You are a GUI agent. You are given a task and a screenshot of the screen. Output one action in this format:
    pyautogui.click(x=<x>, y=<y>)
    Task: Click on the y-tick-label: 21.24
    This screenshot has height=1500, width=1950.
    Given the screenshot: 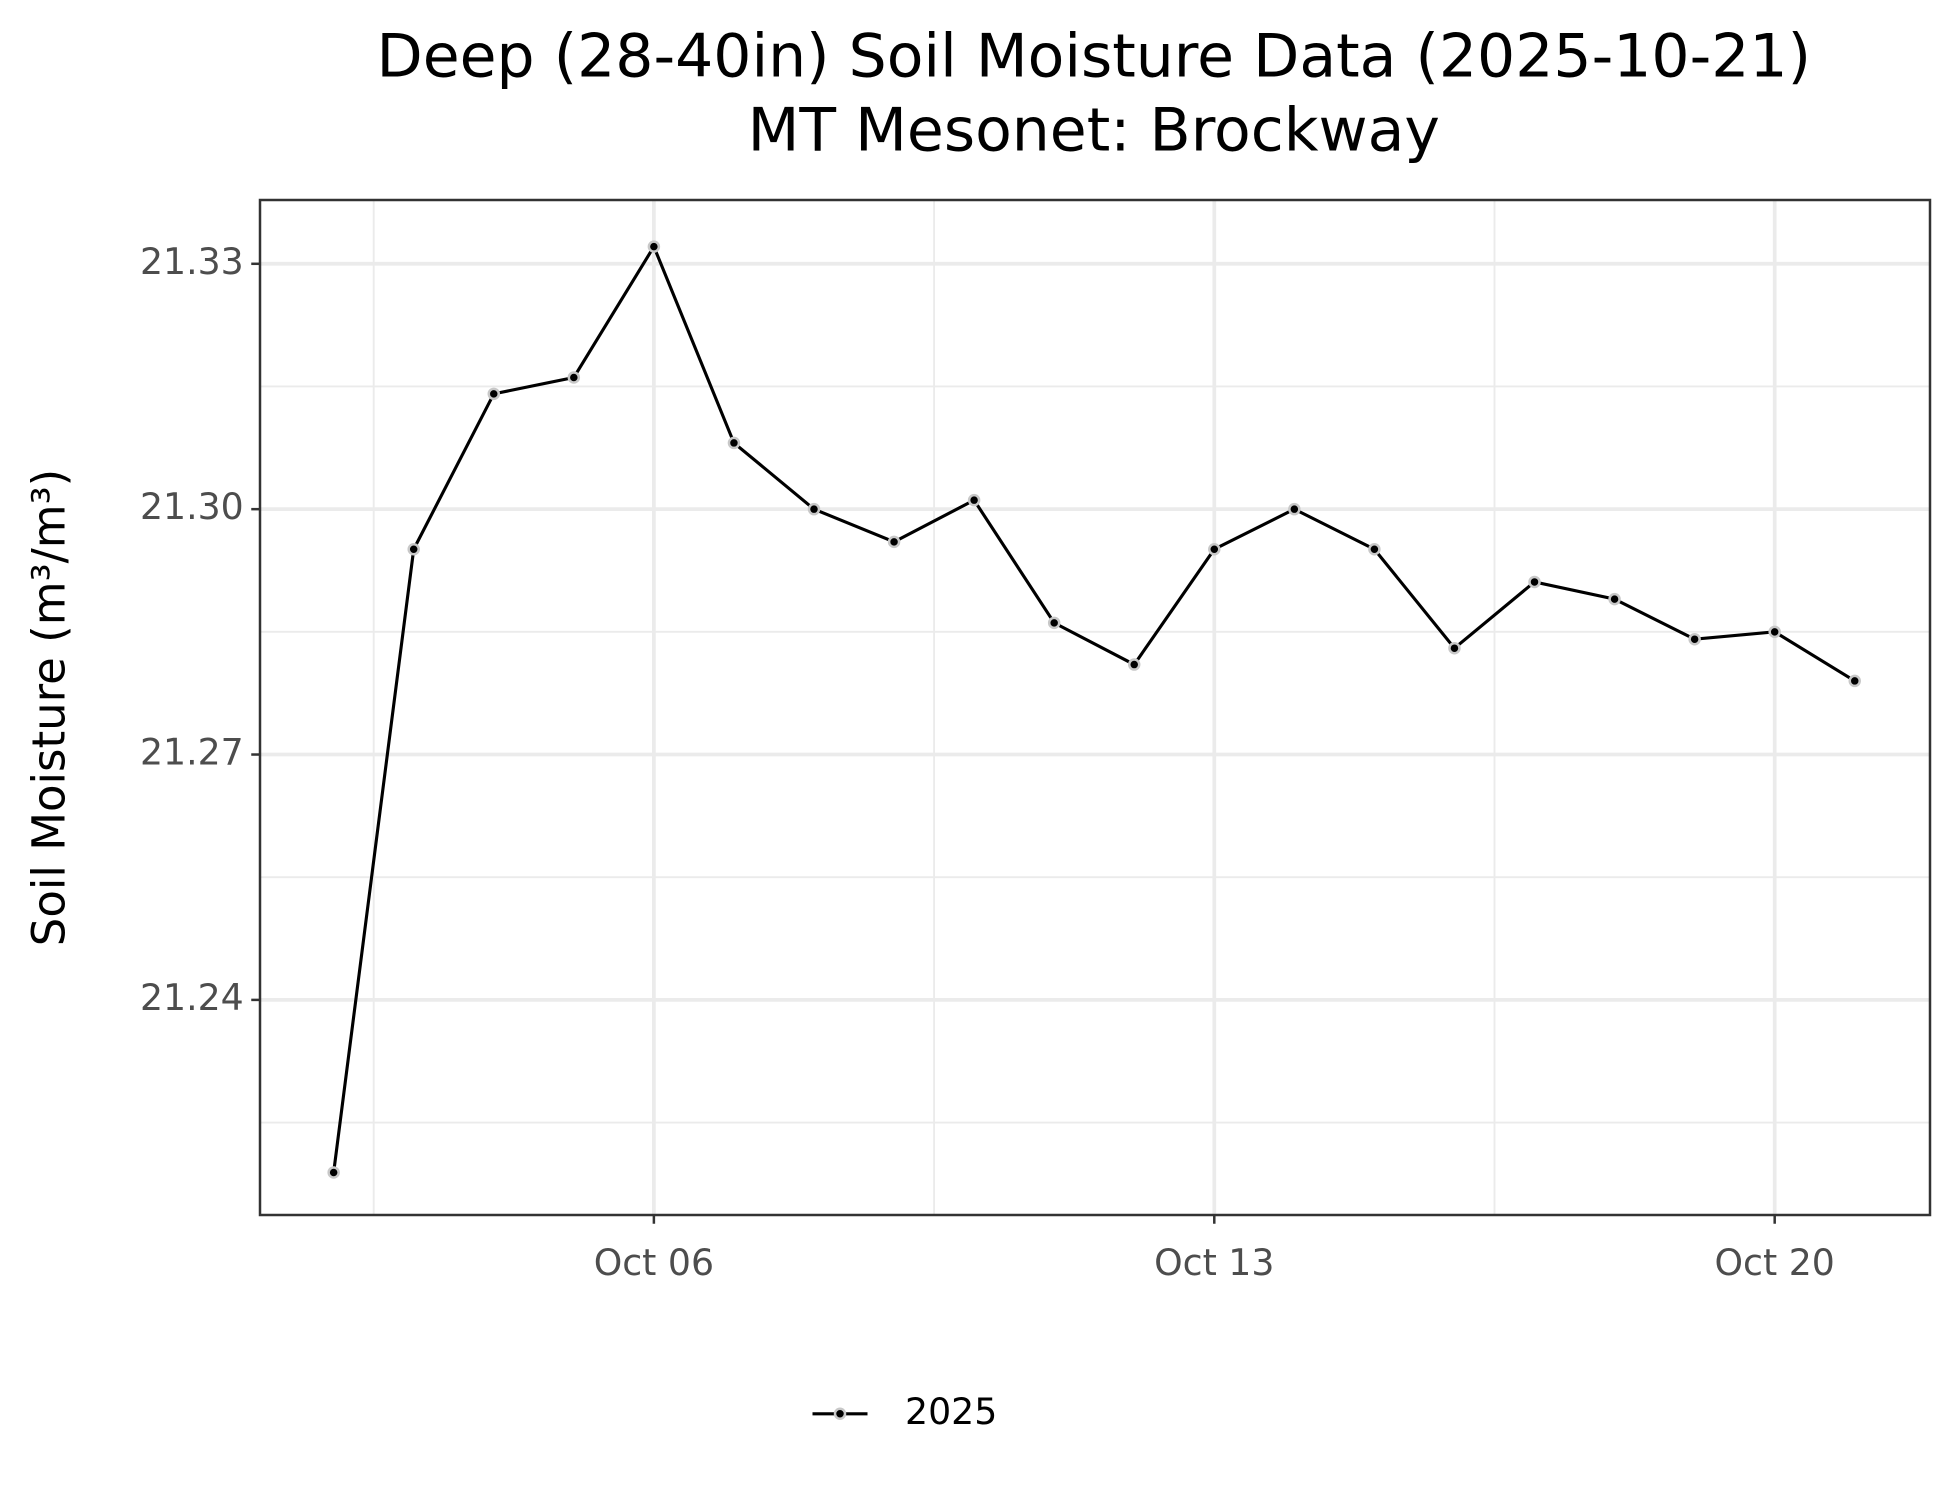 What is the action you would take?
    pyautogui.click(x=192, y=997)
    